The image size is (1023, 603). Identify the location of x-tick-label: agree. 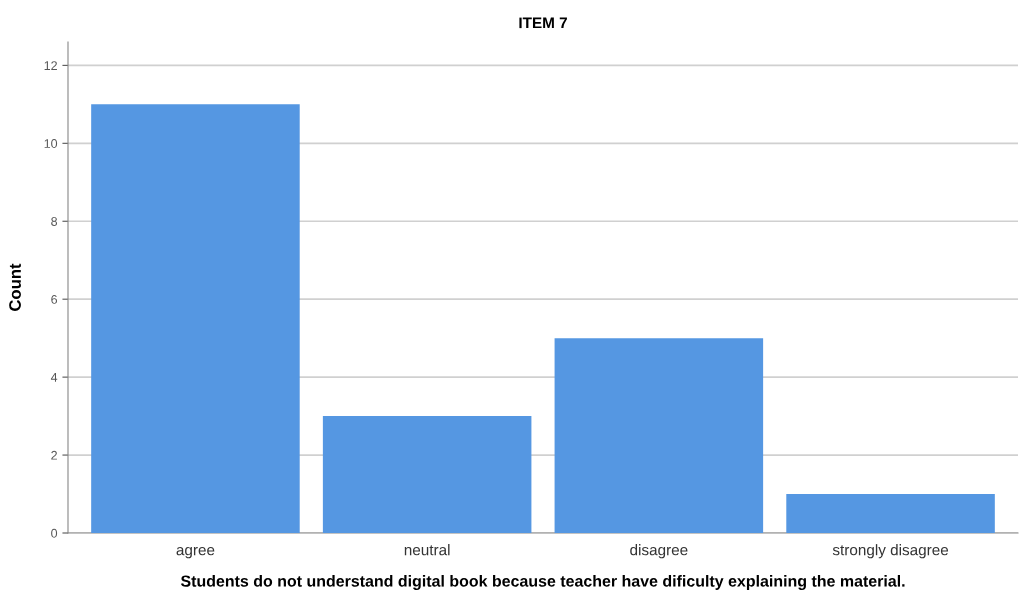
(195, 552).